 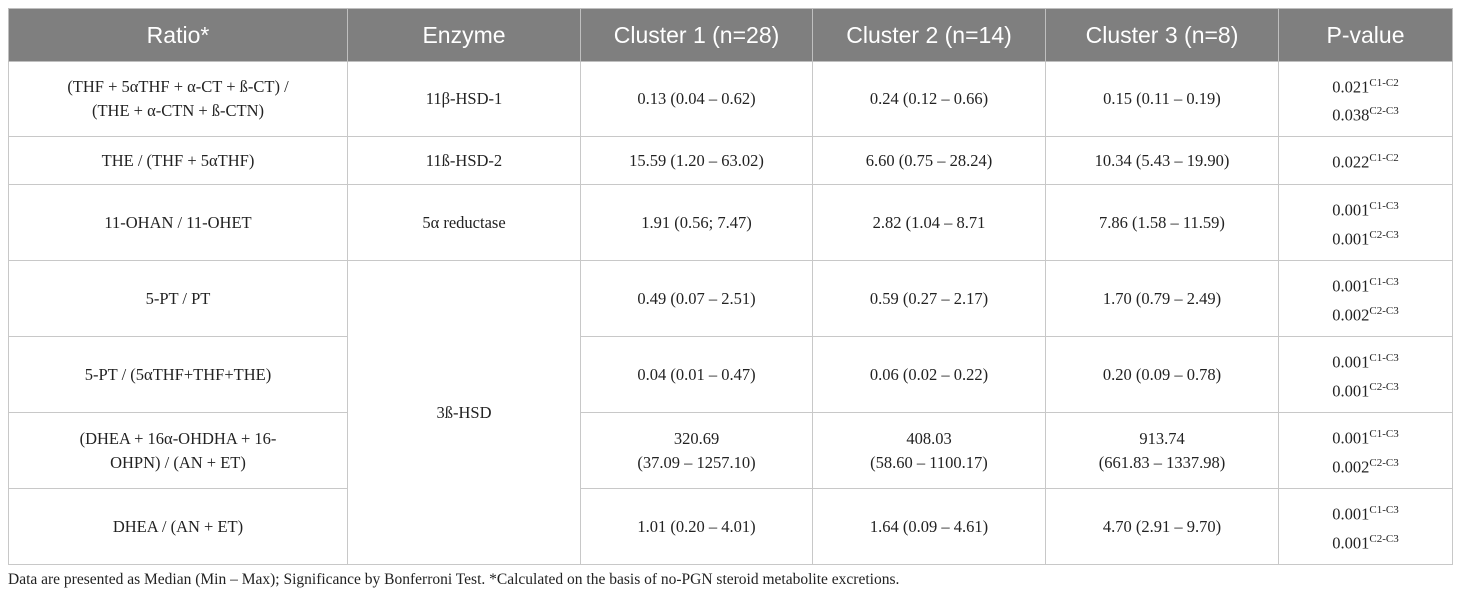 I want to click on cluster-cell: 0.20 (0.09 – 0.78), so click(x=1162, y=374).